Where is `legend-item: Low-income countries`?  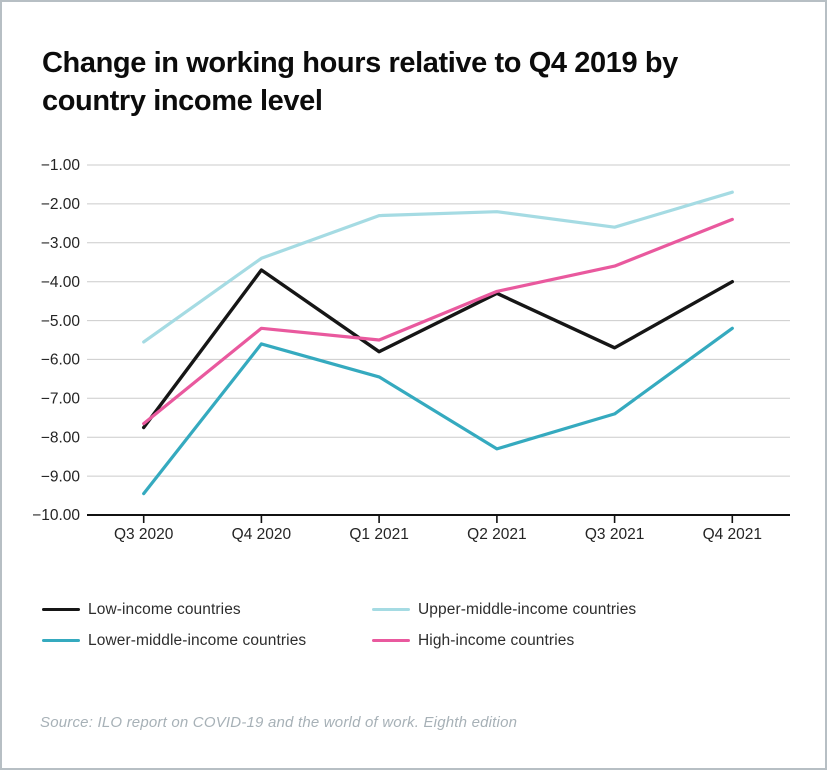
legend-item: Low-income countries is located at coordinates (207, 610).